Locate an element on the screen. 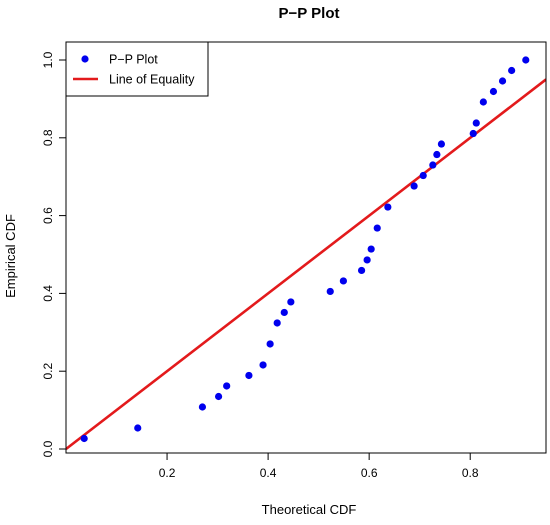 Image resolution: width=550 pixels, height=525 pixels. y-tick-label: 0.2 is located at coordinates (48, 371).